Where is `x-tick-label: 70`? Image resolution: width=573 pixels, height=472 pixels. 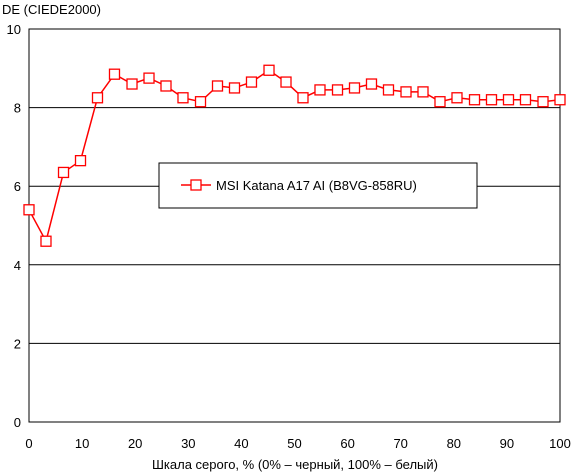
x-tick-label: 70 is located at coordinates (400, 443).